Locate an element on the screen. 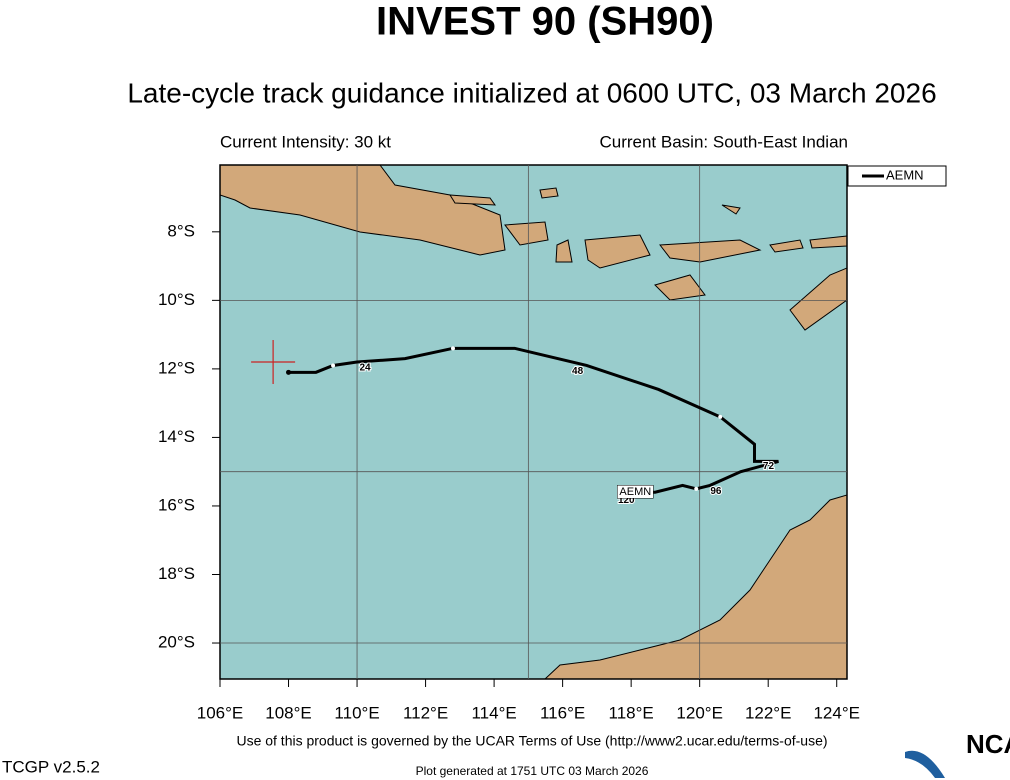 This screenshot has height=780, width=1010. x-tick-label: 122°E is located at coordinates (768, 712).